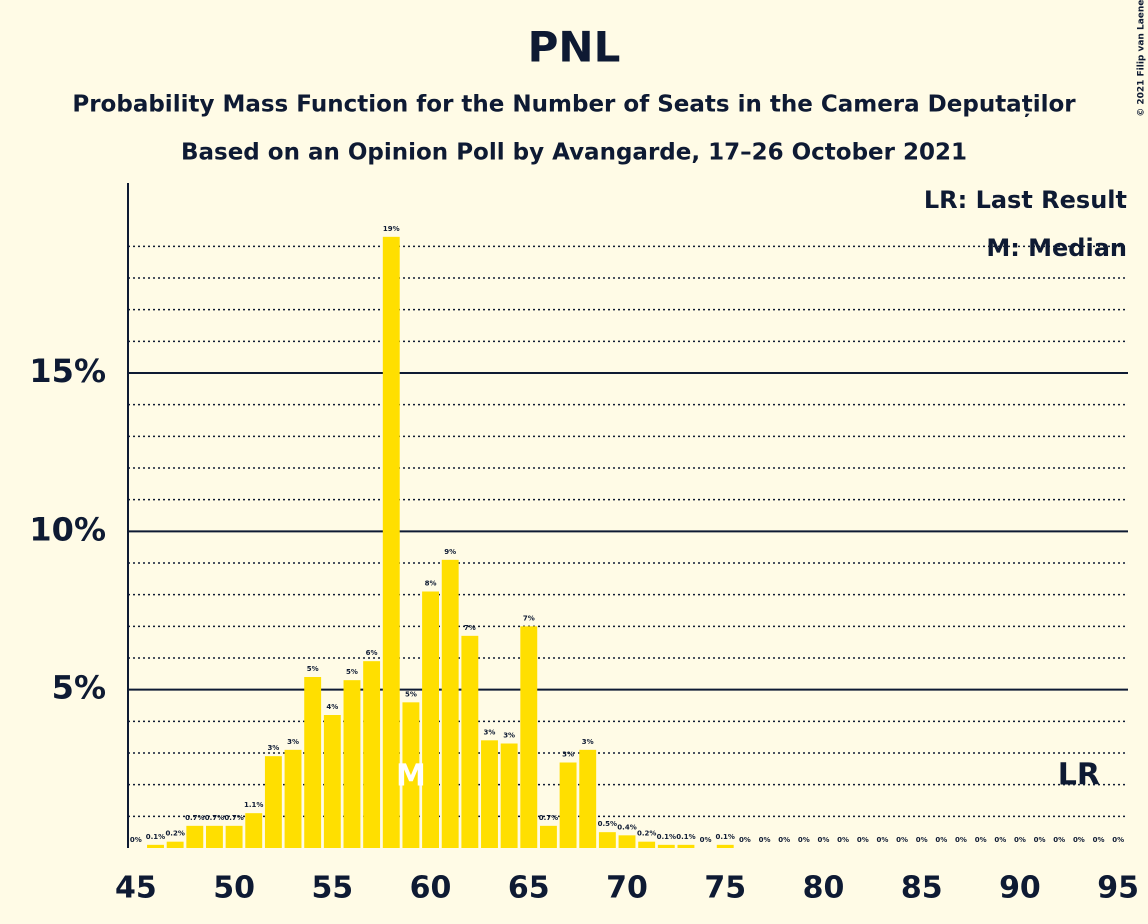 The width and height of the screenshot is (1148, 924). I want to click on x-tick-label: 95, so click(1118, 888).